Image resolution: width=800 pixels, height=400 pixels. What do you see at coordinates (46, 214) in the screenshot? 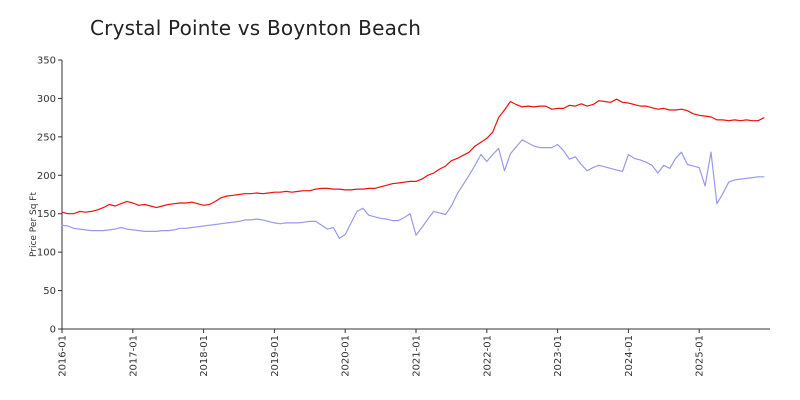
I see `y-tick-label: 150` at bounding box center [46, 214].